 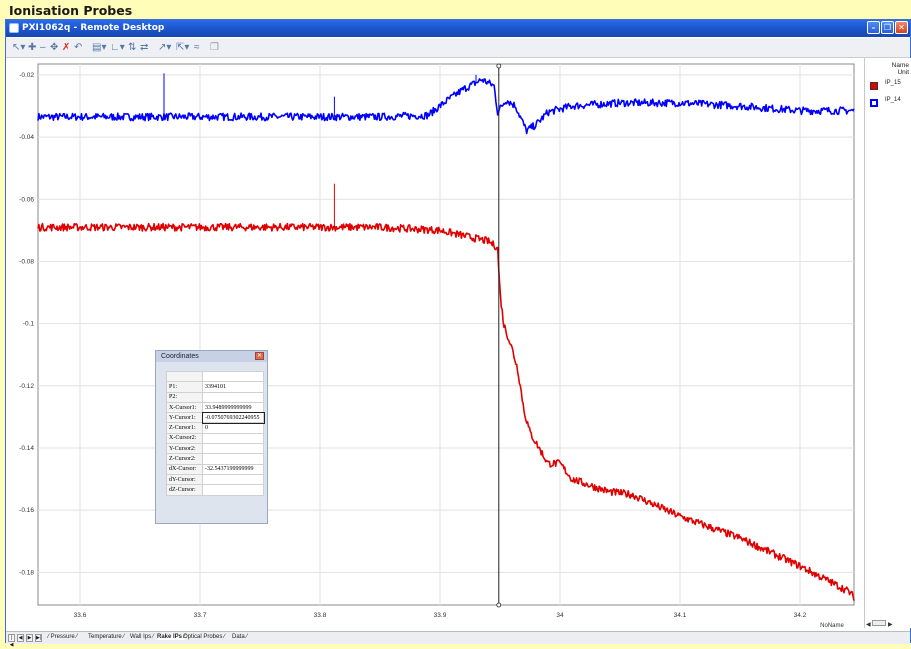 I want to click on copy-icon: ❐, so click(x=214, y=47).